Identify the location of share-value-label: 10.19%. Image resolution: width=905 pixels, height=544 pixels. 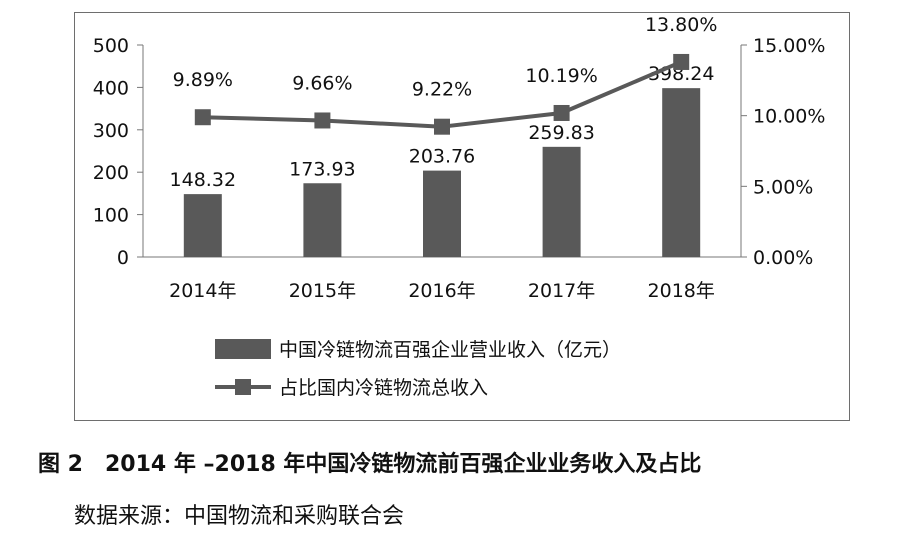
(561, 76).